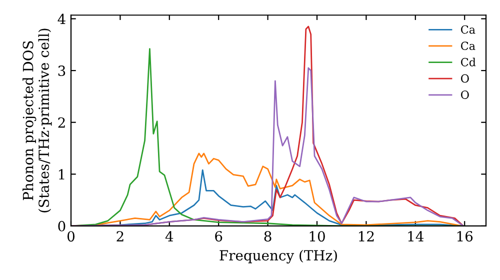 This screenshot has width=500, height=280. Describe the element at coordinates (278, 257) in the screenshot. I see `x-axis-title: Frequency (THz)` at that location.